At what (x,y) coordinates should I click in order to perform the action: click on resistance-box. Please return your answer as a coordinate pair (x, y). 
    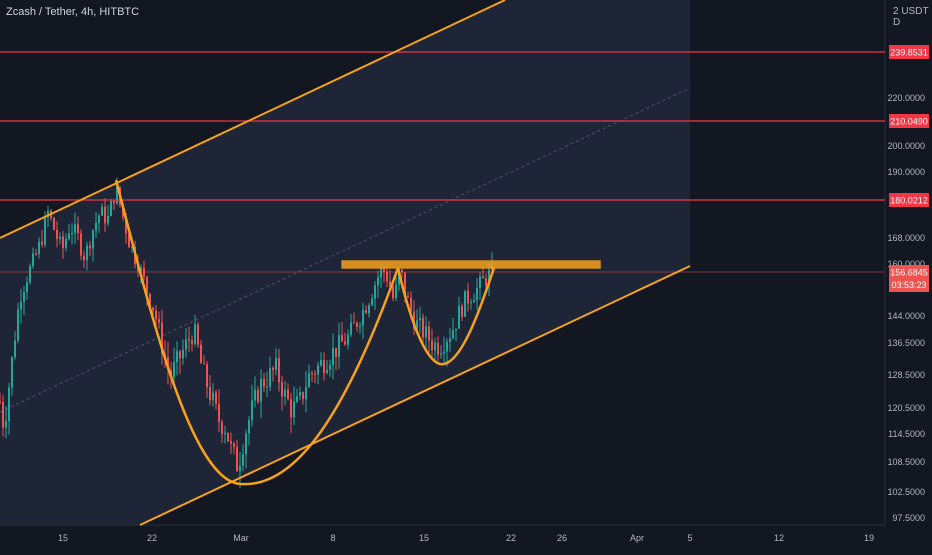
    Looking at the image, I should click on (471, 264).